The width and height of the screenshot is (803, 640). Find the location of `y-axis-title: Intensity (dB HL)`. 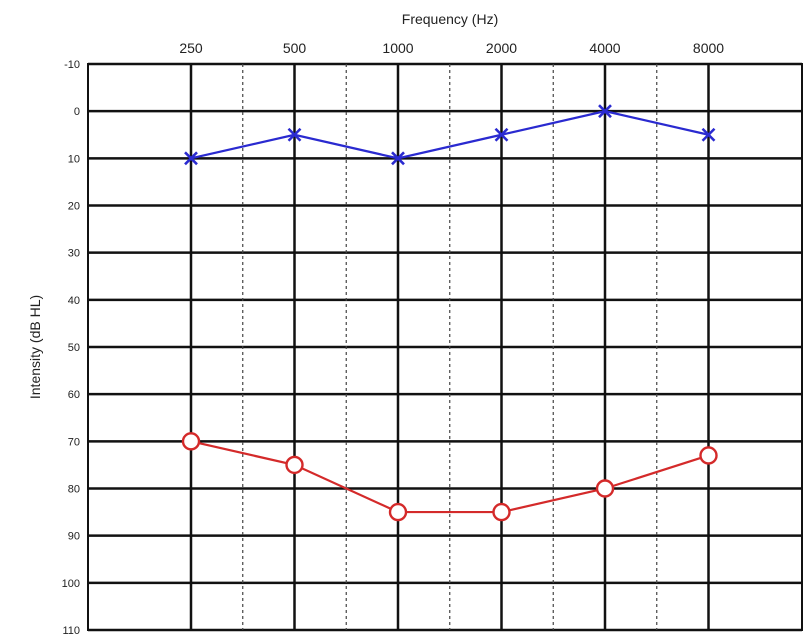

y-axis-title: Intensity (dB HL) is located at coordinates (35, 347).